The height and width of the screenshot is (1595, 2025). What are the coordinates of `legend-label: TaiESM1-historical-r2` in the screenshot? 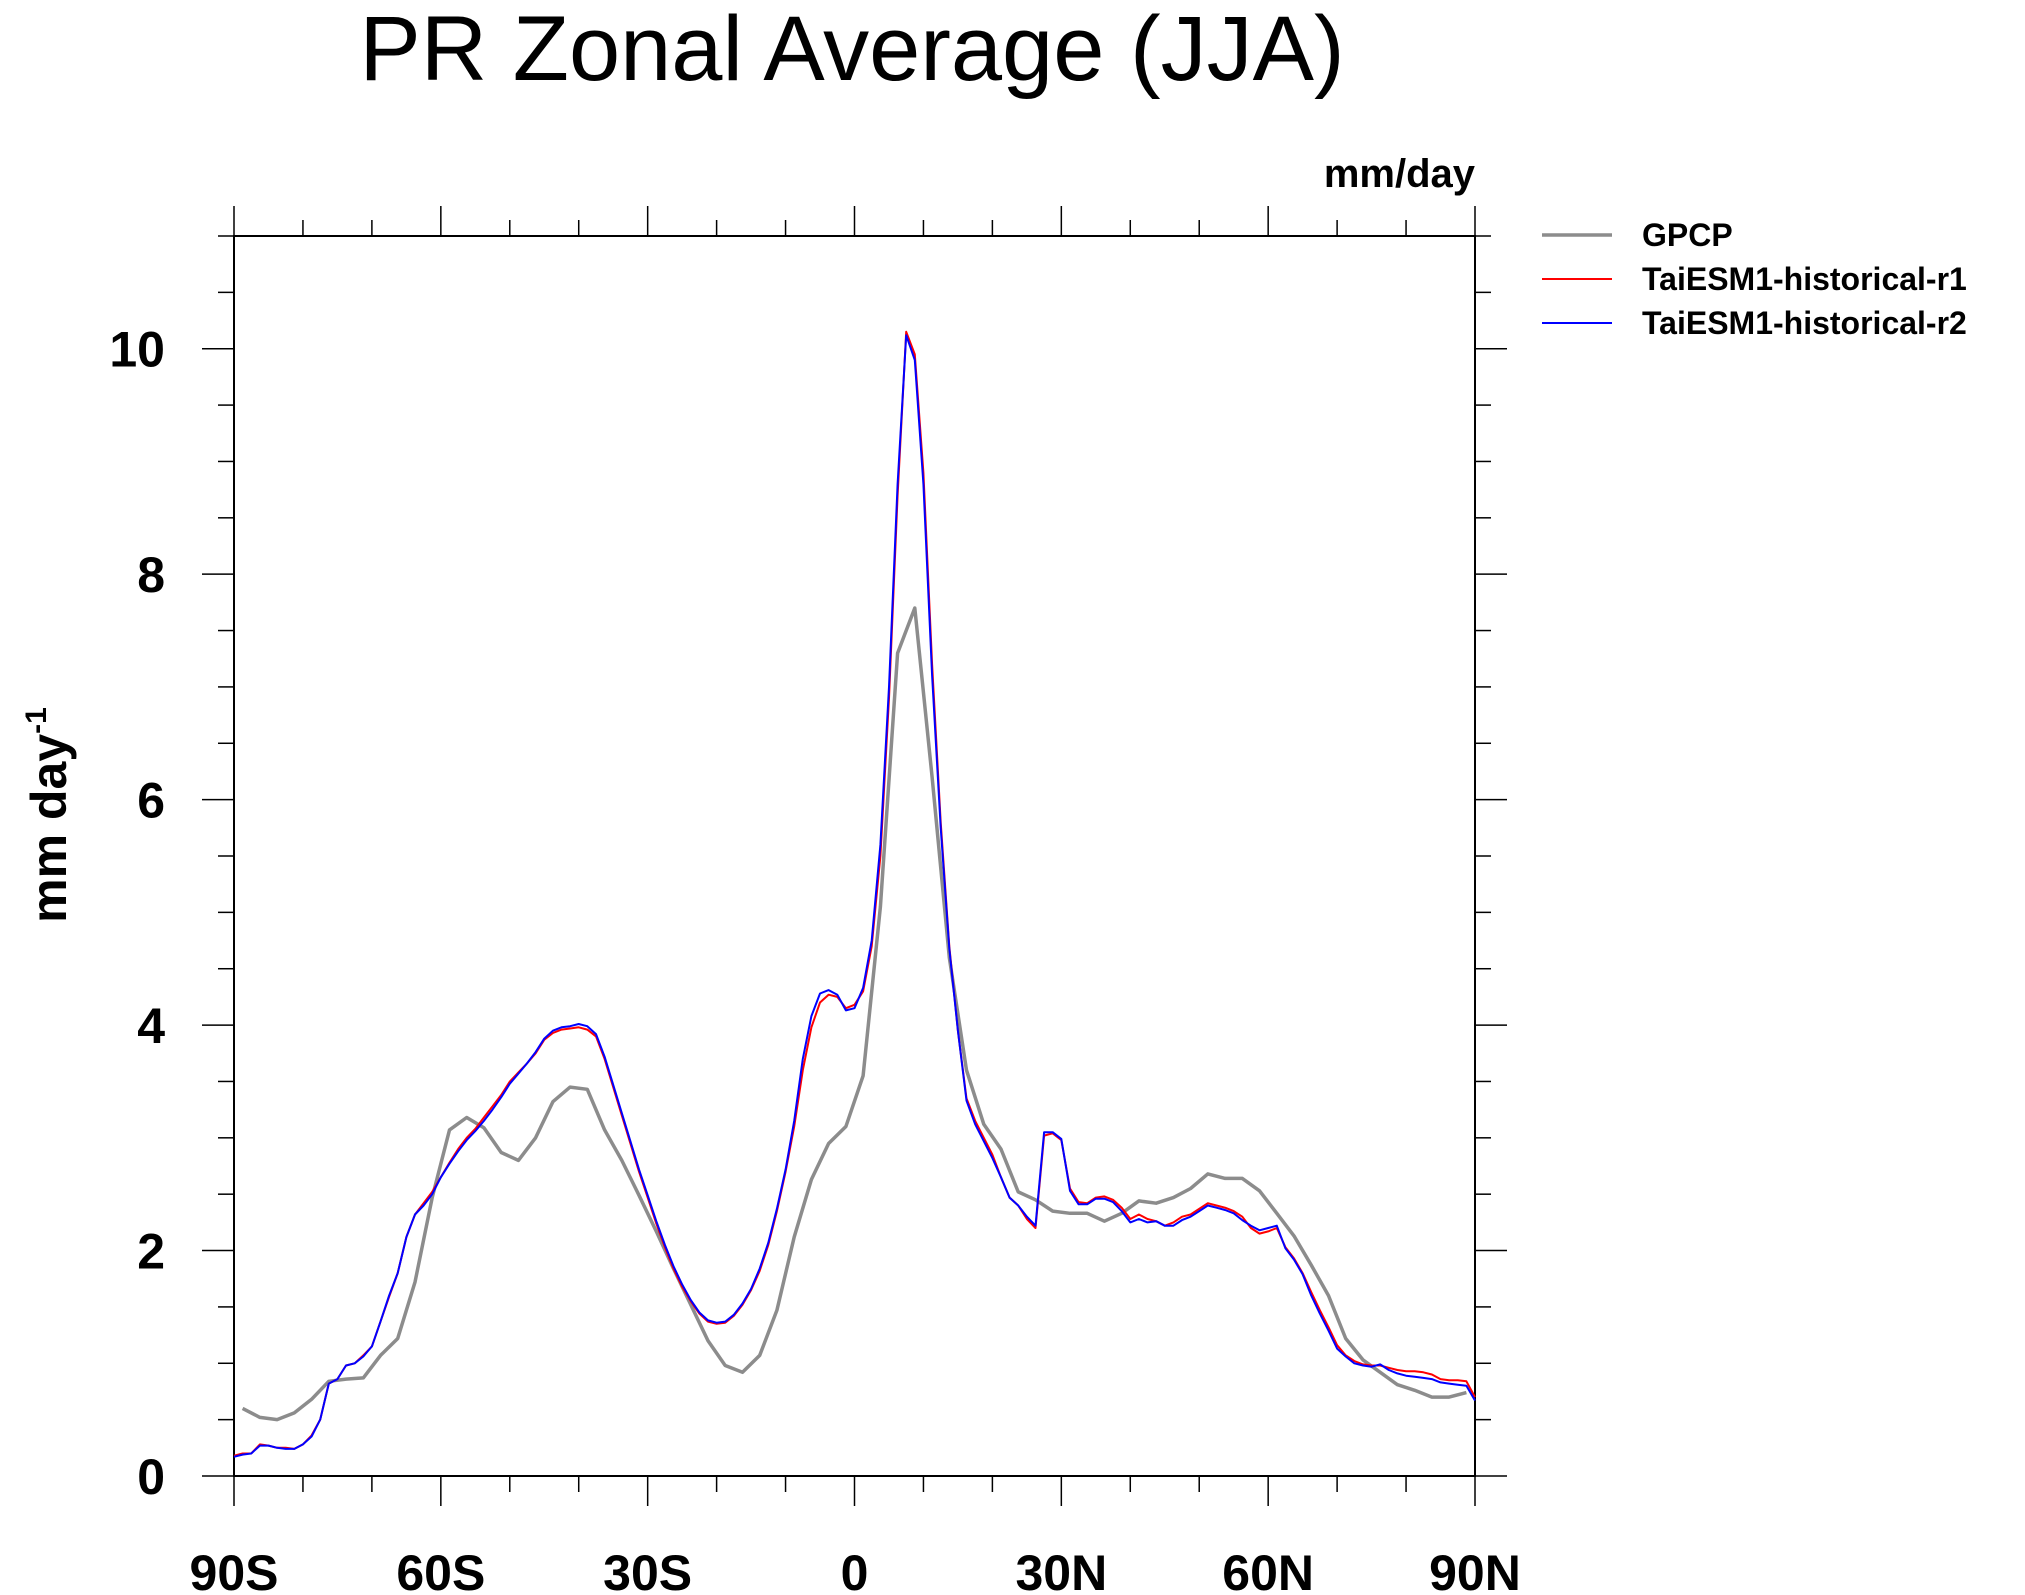 It's located at (1804, 323).